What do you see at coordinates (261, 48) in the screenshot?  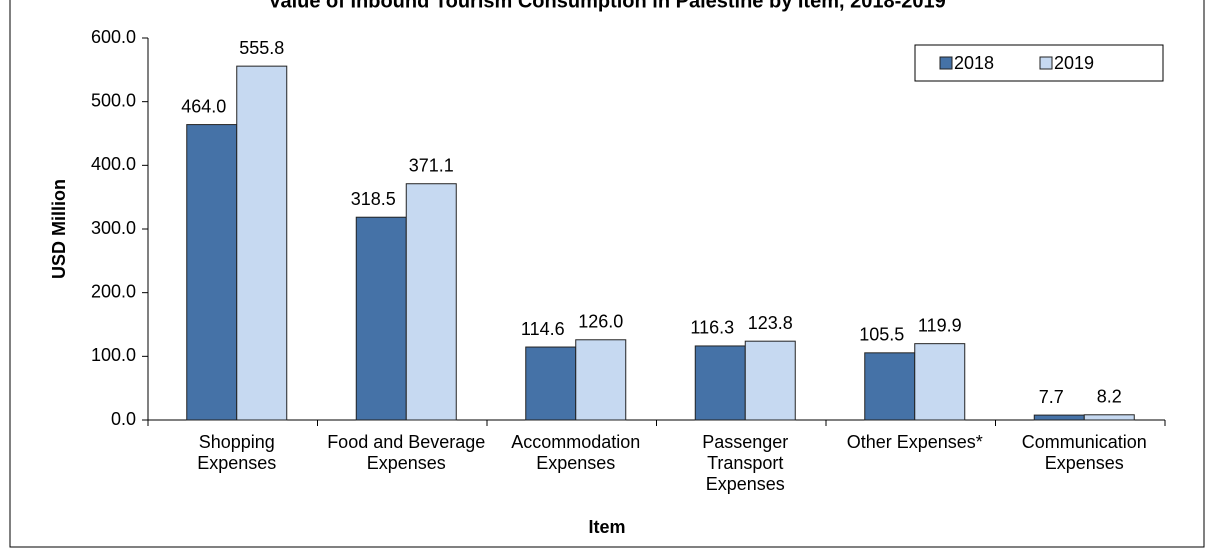 I see `data-label: 555.8` at bounding box center [261, 48].